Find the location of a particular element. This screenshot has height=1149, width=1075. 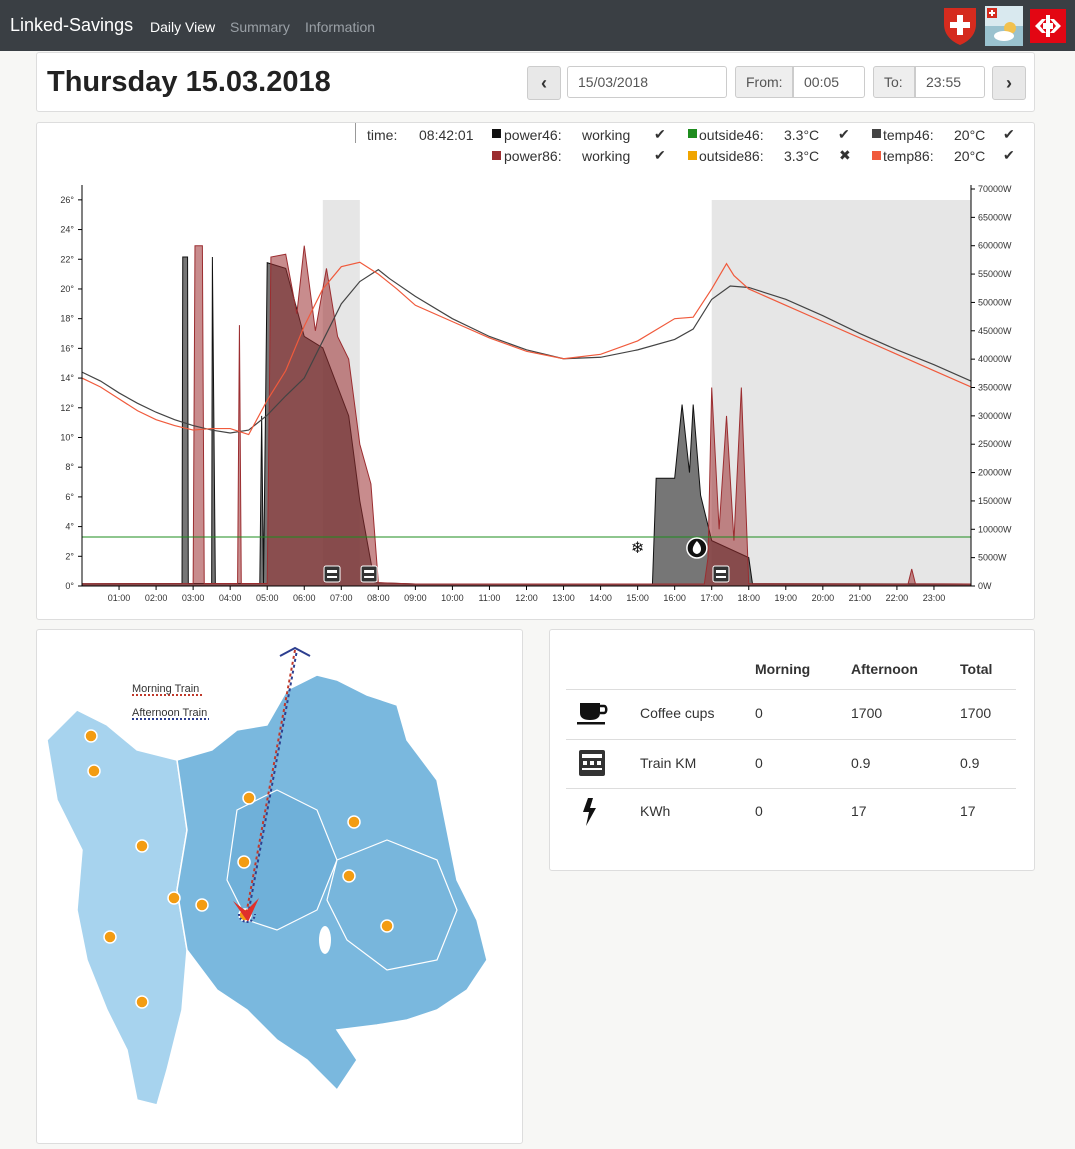

next-day-button: › is located at coordinates (1009, 83).